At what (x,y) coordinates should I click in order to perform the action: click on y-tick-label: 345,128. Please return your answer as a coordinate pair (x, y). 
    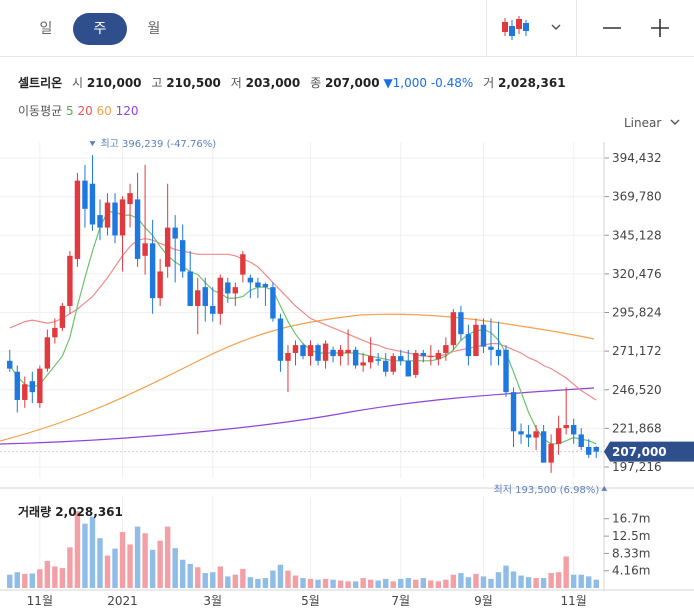
    Looking at the image, I should click on (637, 235).